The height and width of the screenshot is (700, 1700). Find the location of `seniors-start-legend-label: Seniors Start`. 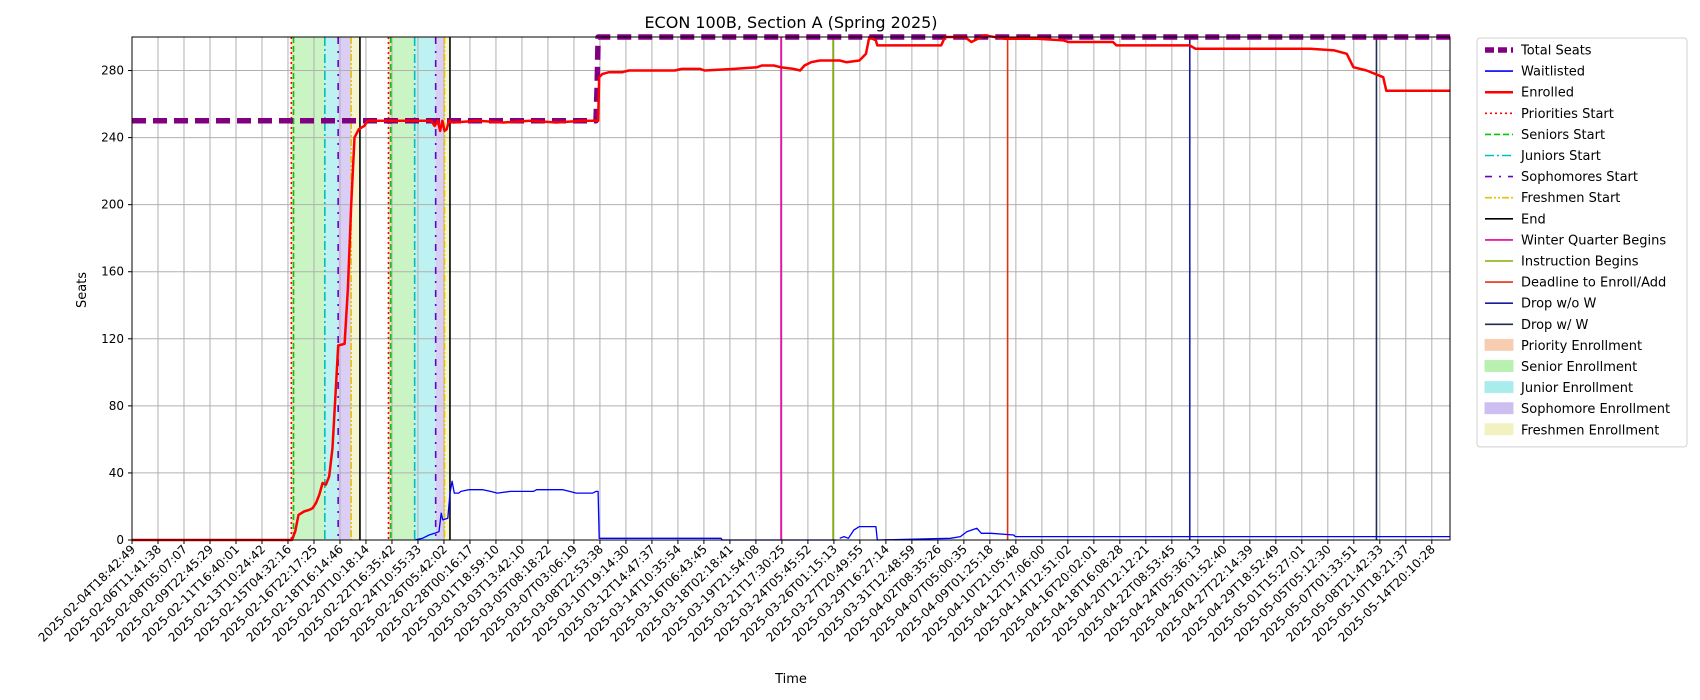

seniors-start-legend-label: Seniors Start is located at coordinates (1563, 135).